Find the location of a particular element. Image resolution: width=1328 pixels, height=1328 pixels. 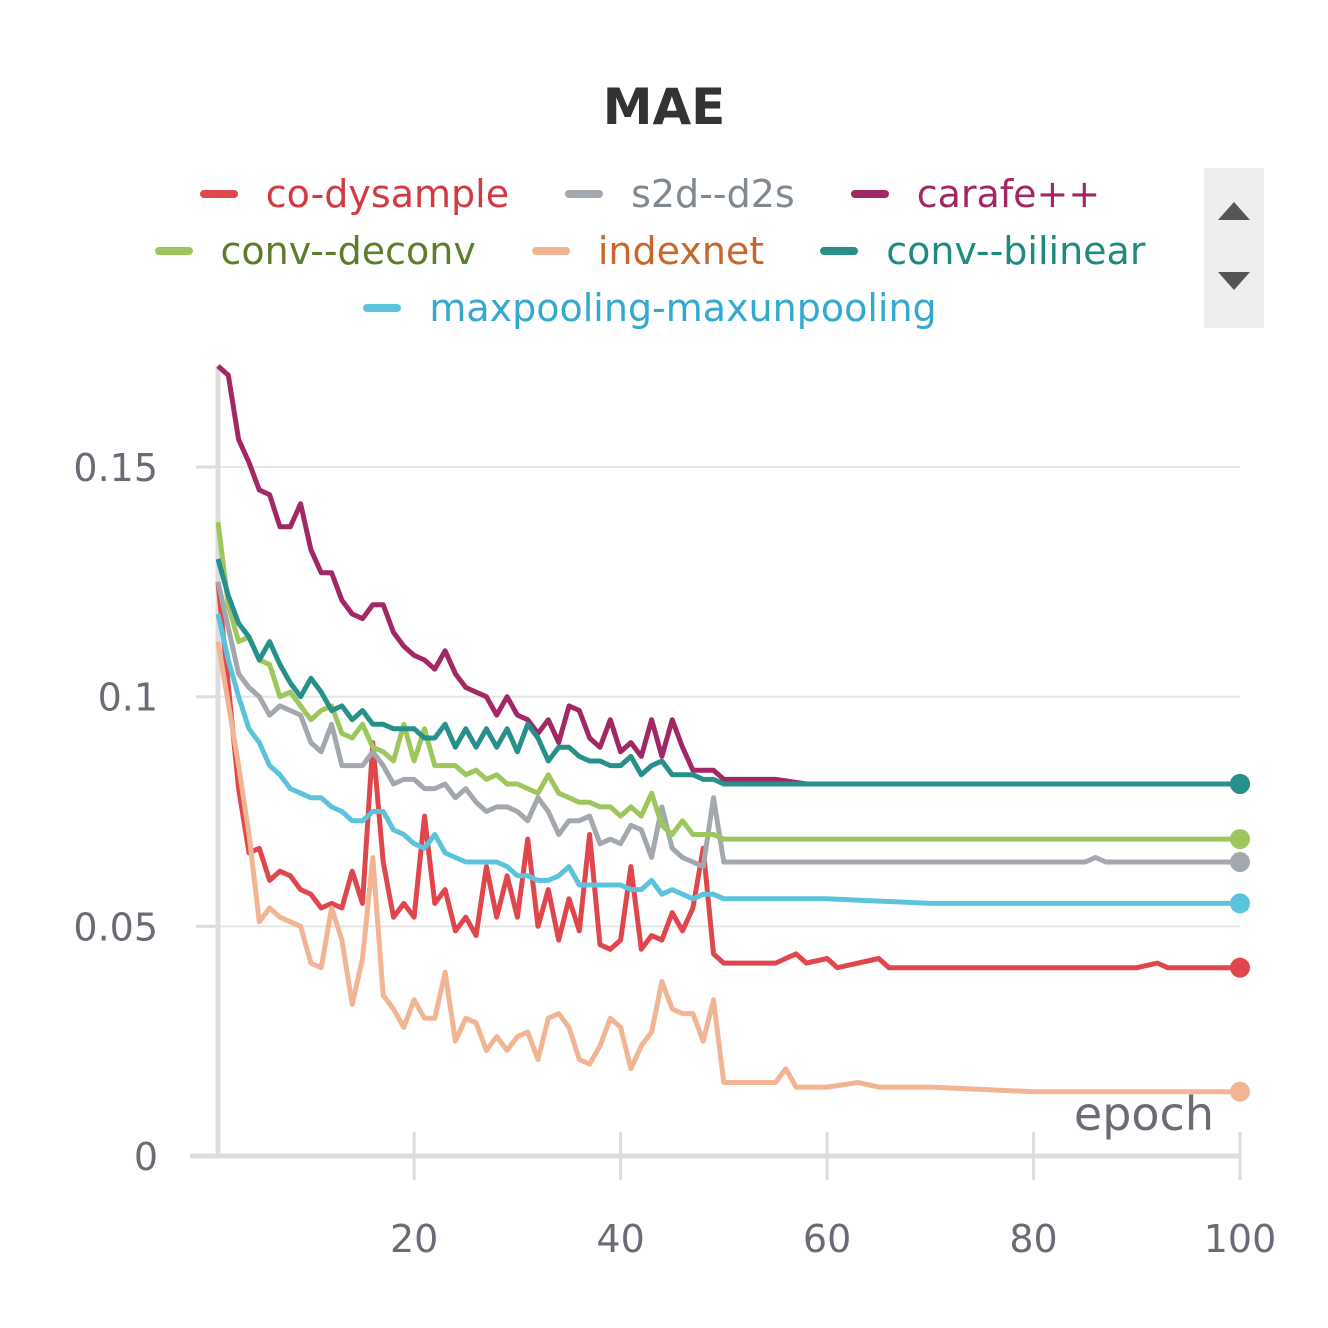

chart-title: MAE is located at coordinates (664, 107).